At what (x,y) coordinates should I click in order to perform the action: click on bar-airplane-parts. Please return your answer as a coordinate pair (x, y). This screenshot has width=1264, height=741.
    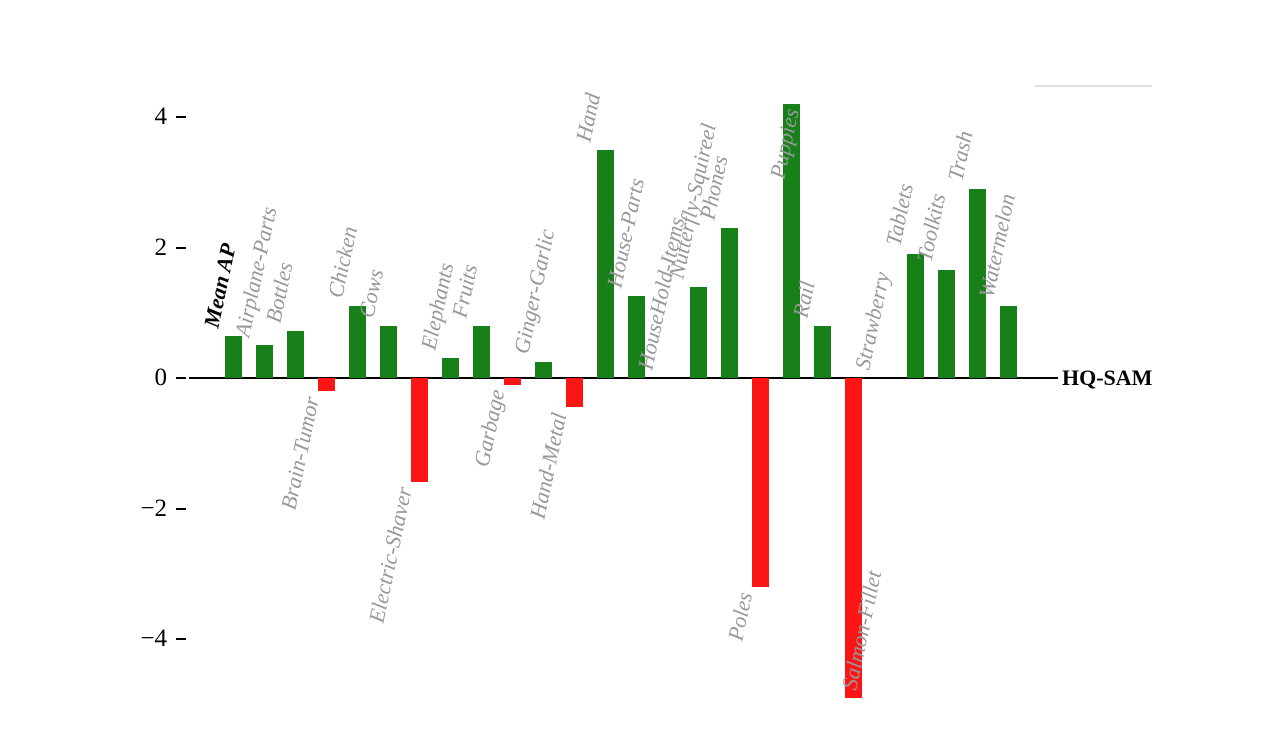
    Looking at the image, I should click on (264, 361).